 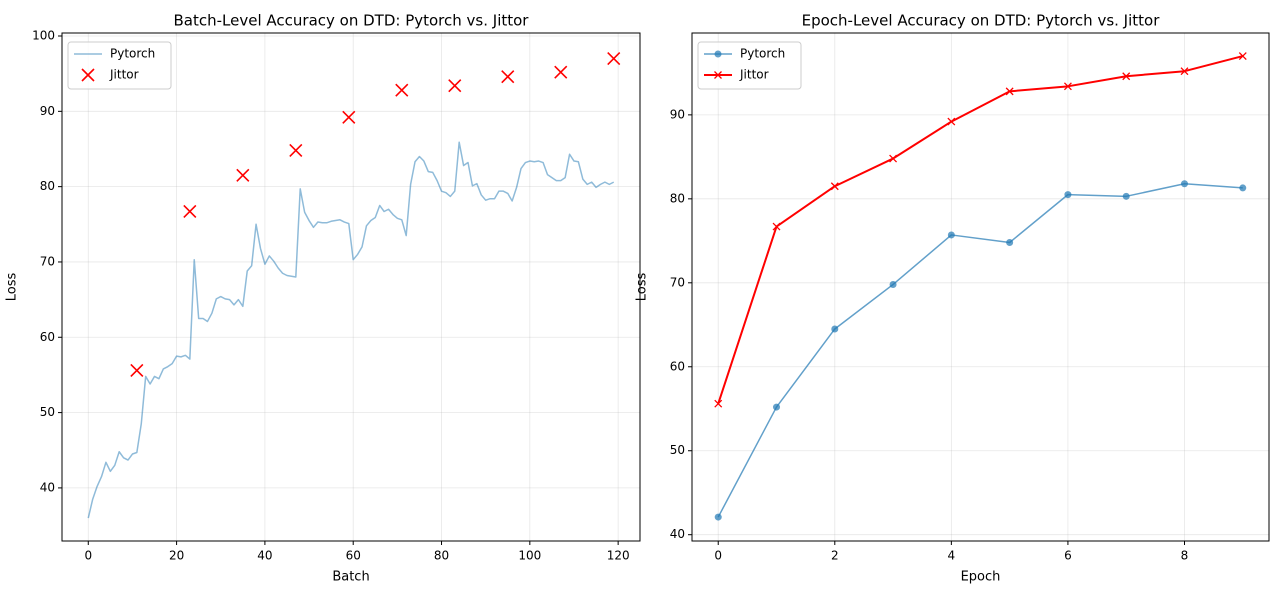 What do you see at coordinates (353, 556) in the screenshot?
I see `x-tick-label: 60` at bounding box center [353, 556].